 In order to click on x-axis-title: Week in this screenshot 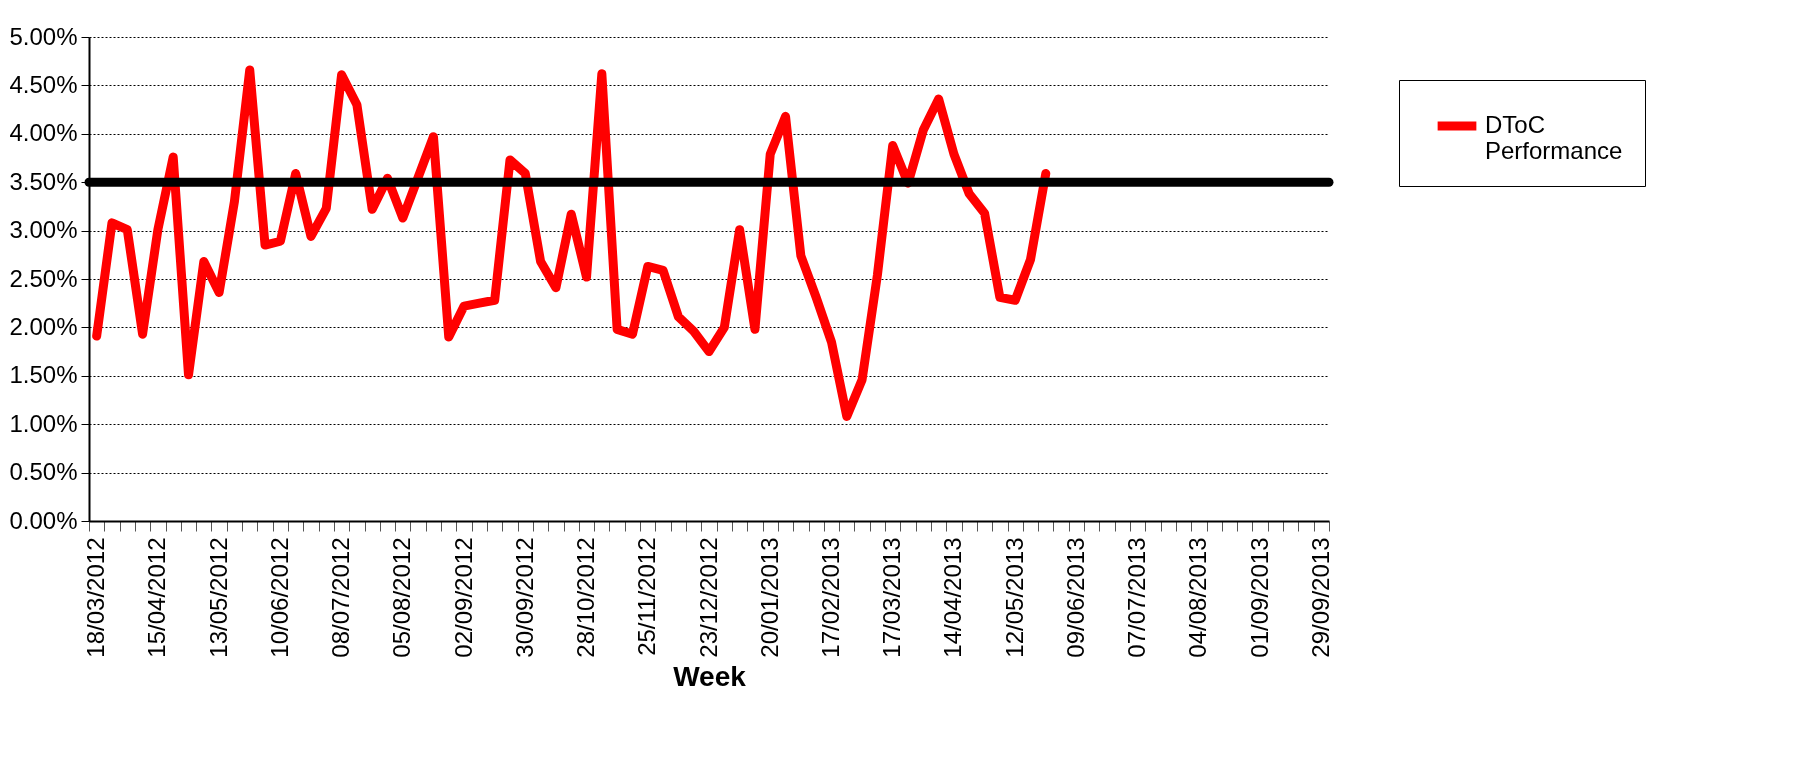, I will do `click(710, 676)`.